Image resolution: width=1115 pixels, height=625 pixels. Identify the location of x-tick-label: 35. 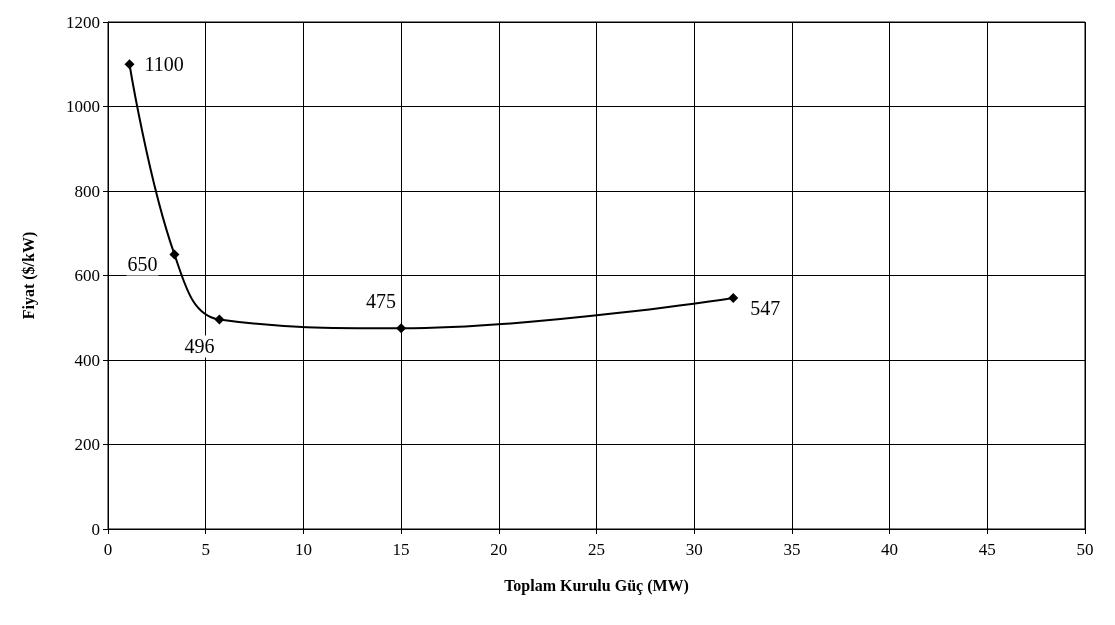
(792, 549).